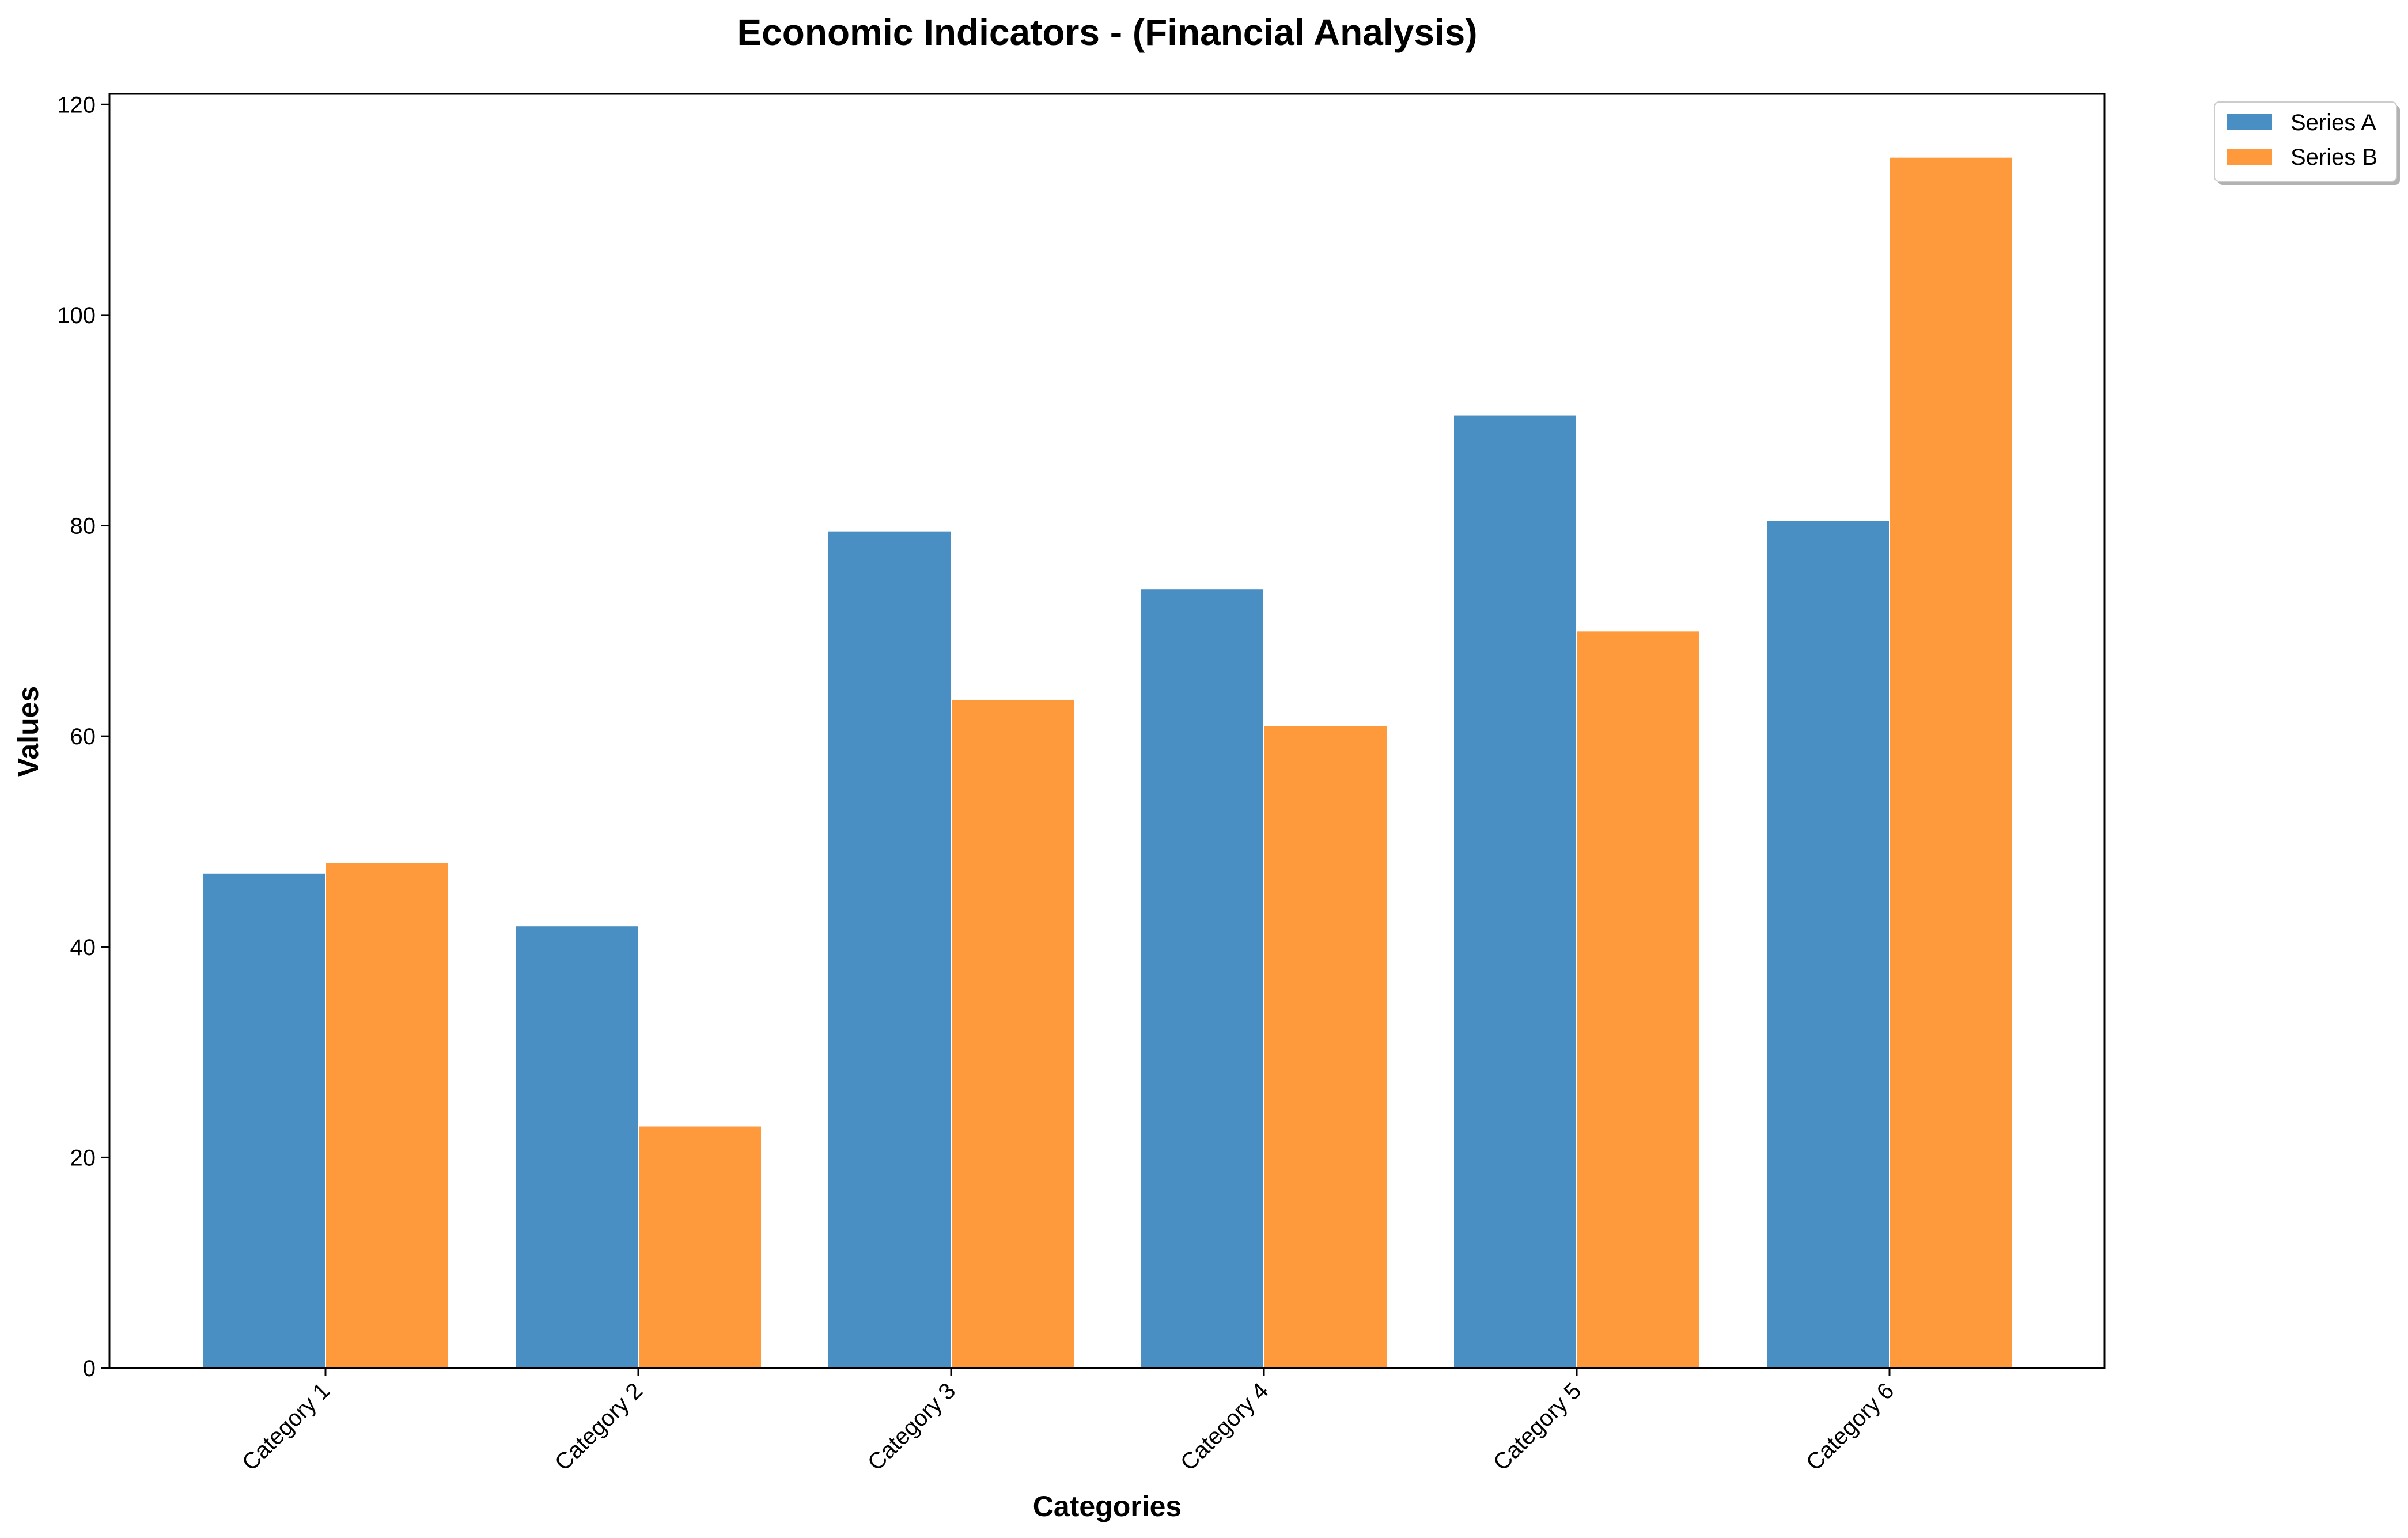 The width and height of the screenshot is (2408, 1538). Describe the element at coordinates (76, 315) in the screenshot. I see `y-tick-label-100: 100` at that location.